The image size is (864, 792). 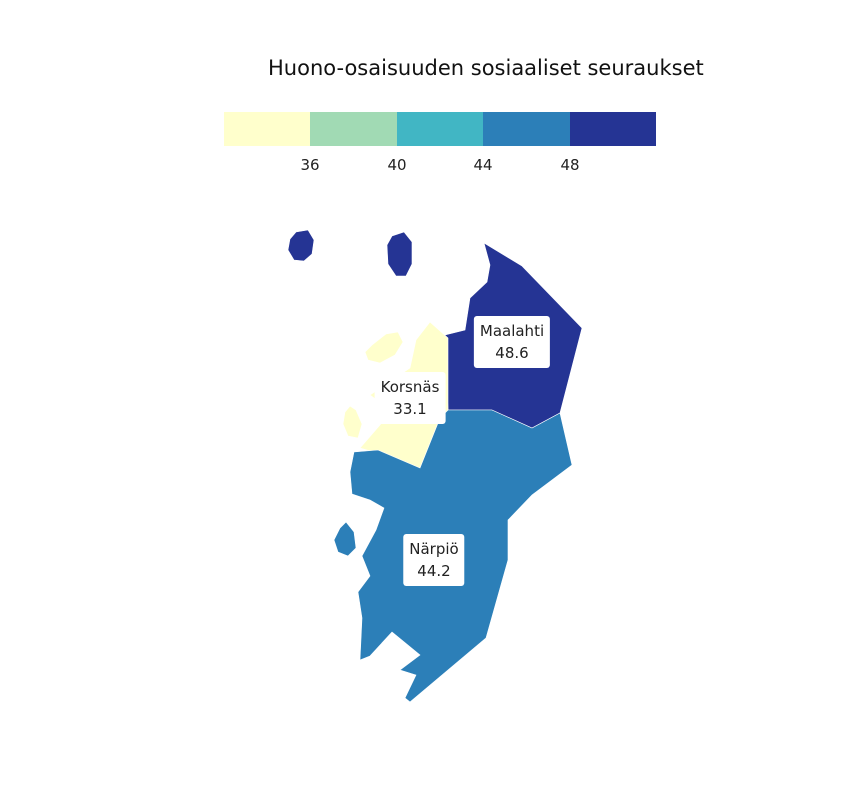 I want to click on region-value-korsnas: 33.1, so click(x=410, y=409).